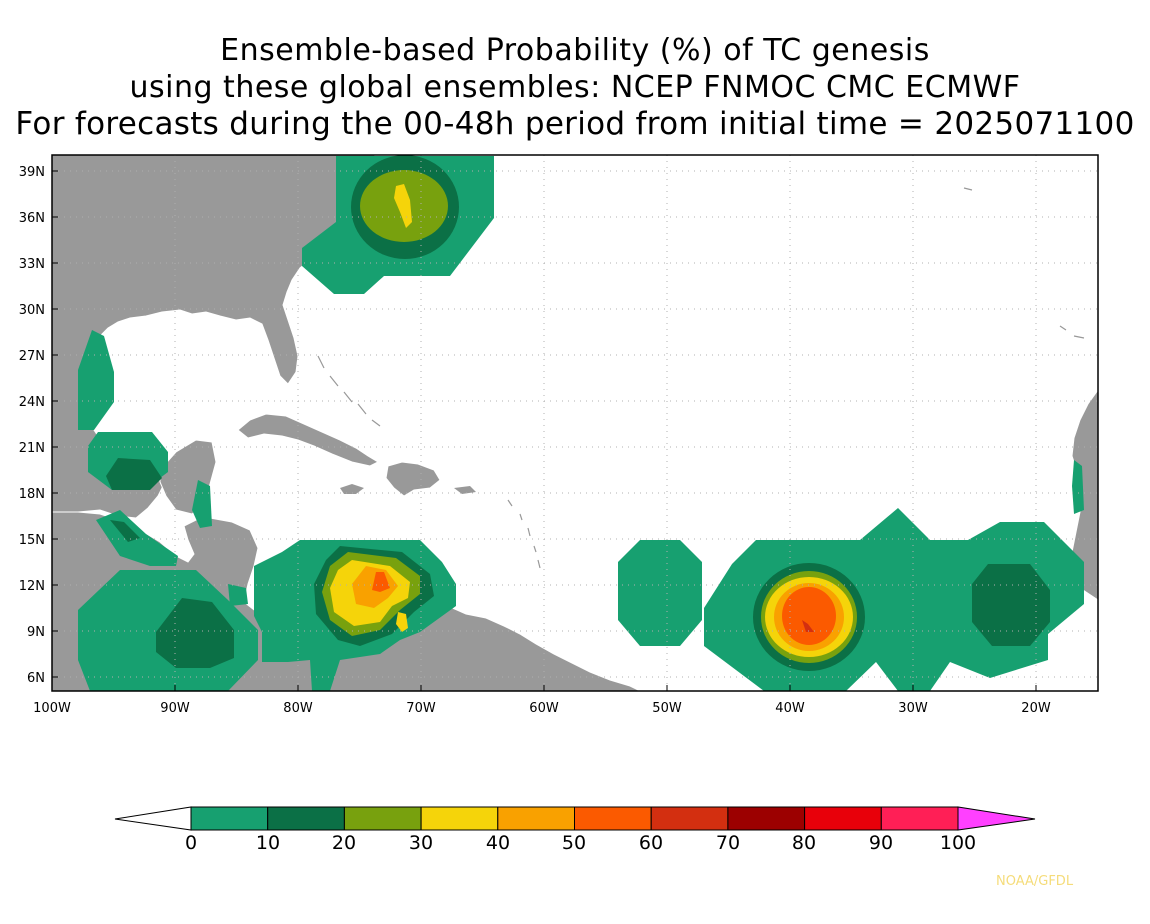 This screenshot has height=924, width=1150. What do you see at coordinates (465, 490) in the screenshot?
I see `land-puerto-rico` at bounding box center [465, 490].